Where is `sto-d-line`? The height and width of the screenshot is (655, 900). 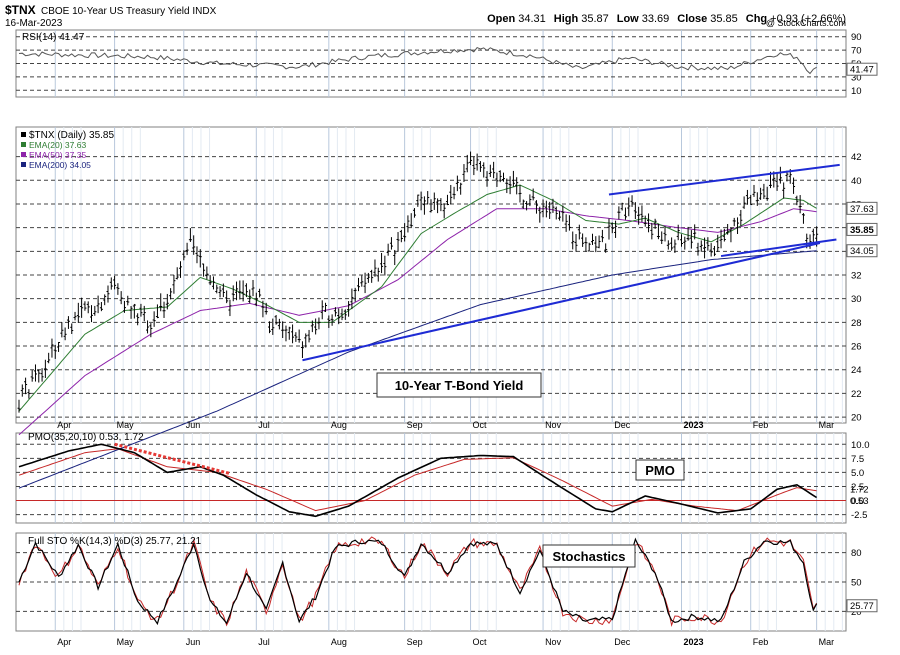 sto-d-line is located at coordinates (418, 582).